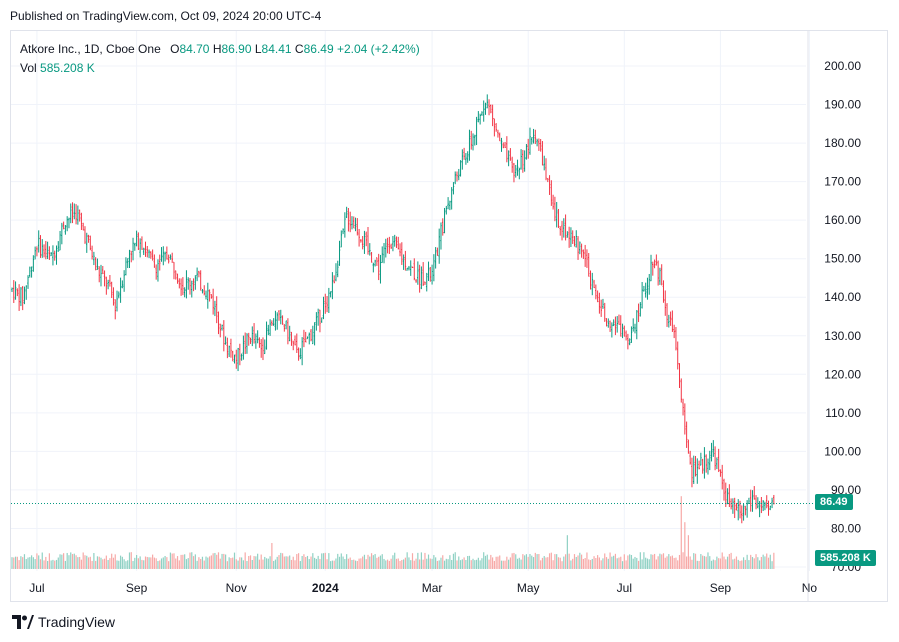 The width and height of the screenshot is (899, 642). Describe the element at coordinates (842, 259) in the screenshot. I see `y-tick-label: 150.00` at that location.